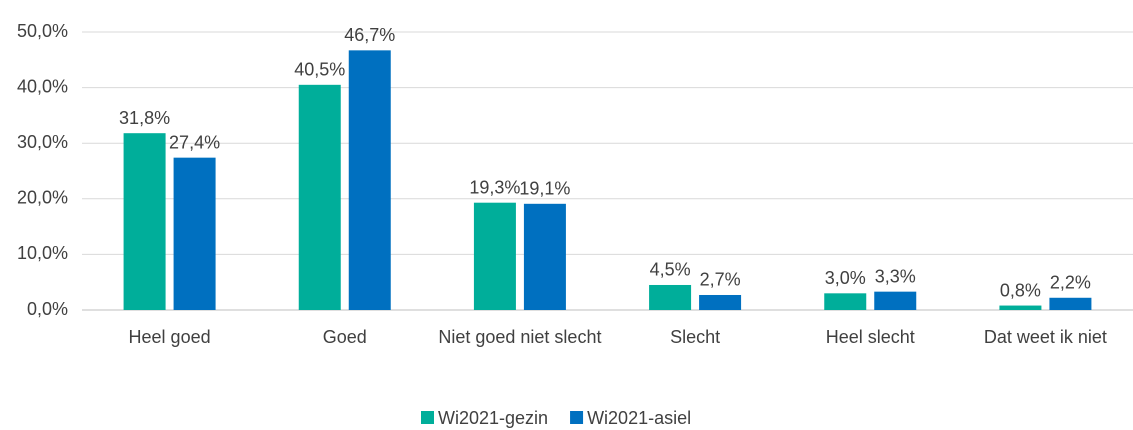 Image resolution: width=1133 pixels, height=430 pixels. Describe the element at coordinates (319, 70) in the screenshot. I see `value-label: 40,5%` at that location.